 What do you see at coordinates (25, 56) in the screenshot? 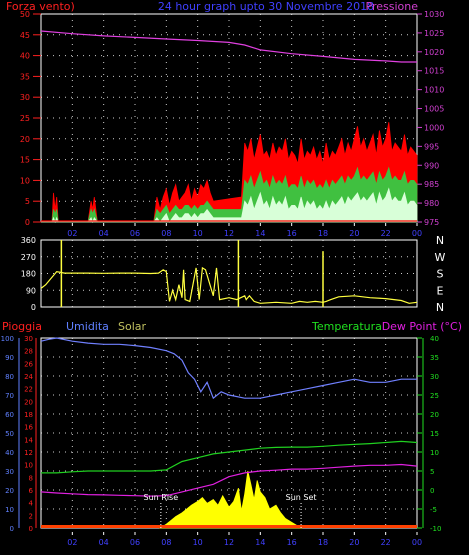
I see `wind-speed-tick-label: 40` at bounding box center [25, 56].